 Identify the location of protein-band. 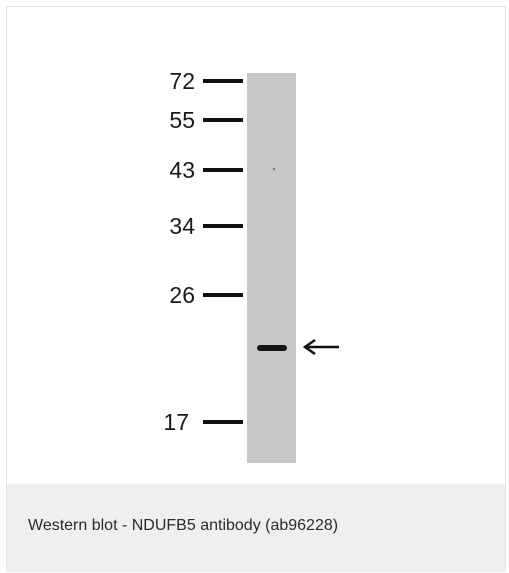
(272, 348).